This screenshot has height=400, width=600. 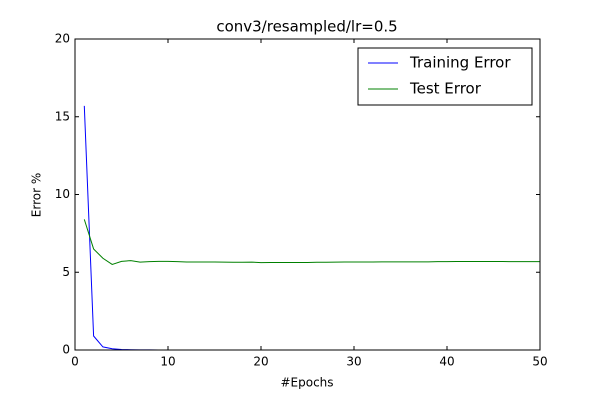 What do you see at coordinates (62, 116) in the screenshot?
I see `y-tick-label: 15` at bounding box center [62, 116].